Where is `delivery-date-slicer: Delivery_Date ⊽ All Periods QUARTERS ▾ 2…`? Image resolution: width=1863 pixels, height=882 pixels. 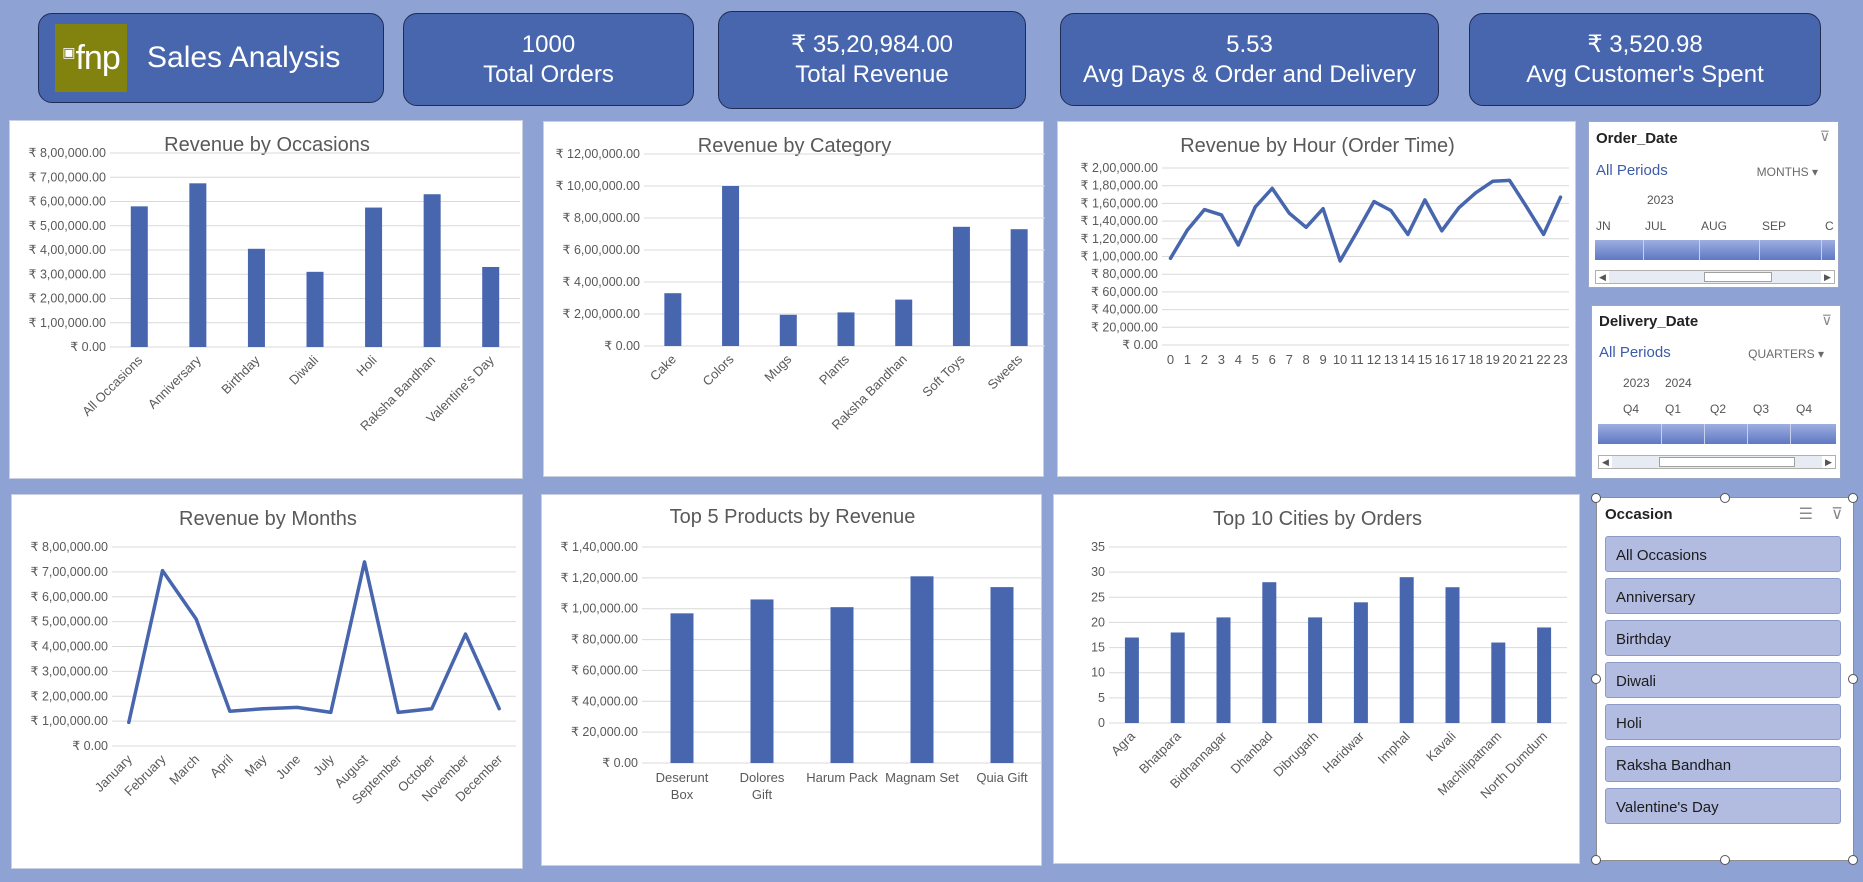
delivery-date-slicer: Delivery_Date ⊽ All Periods QUARTERS ▾ 2… is located at coordinates (1716, 392).